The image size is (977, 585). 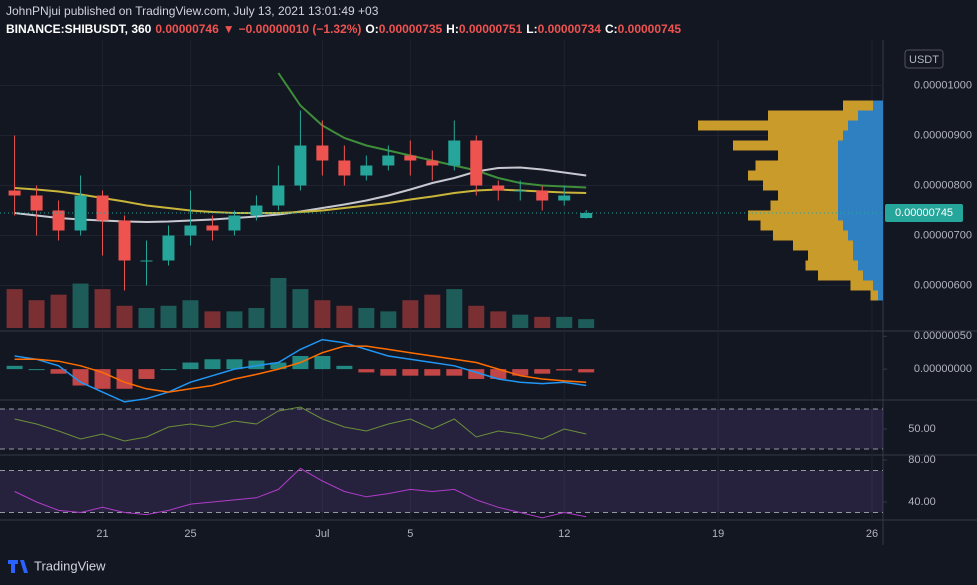 What do you see at coordinates (300, 369) in the screenshot?
I see `signal-line` at bounding box center [300, 369].